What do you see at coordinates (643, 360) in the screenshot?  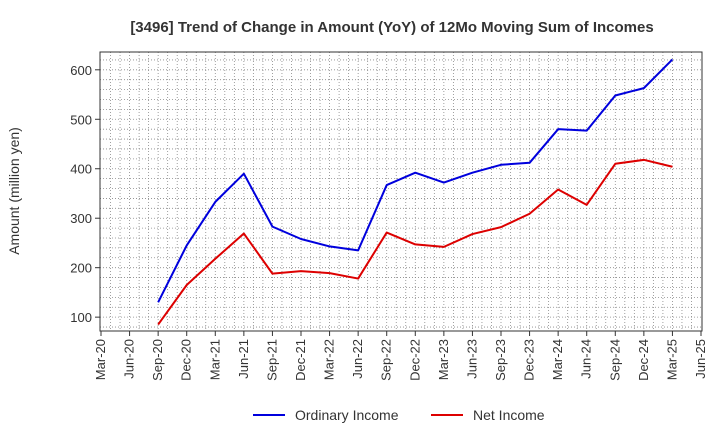 I see `x-tick-label: Dec-24` at bounding box center [643, 360].